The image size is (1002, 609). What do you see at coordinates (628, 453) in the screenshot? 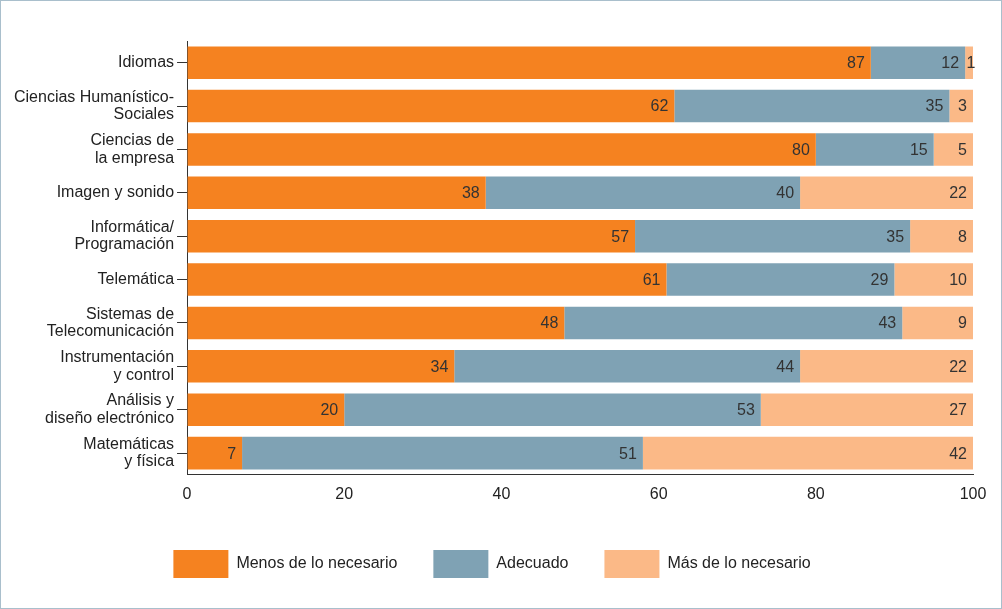
I see `data-label: 51` at bounding box center [628, 453].